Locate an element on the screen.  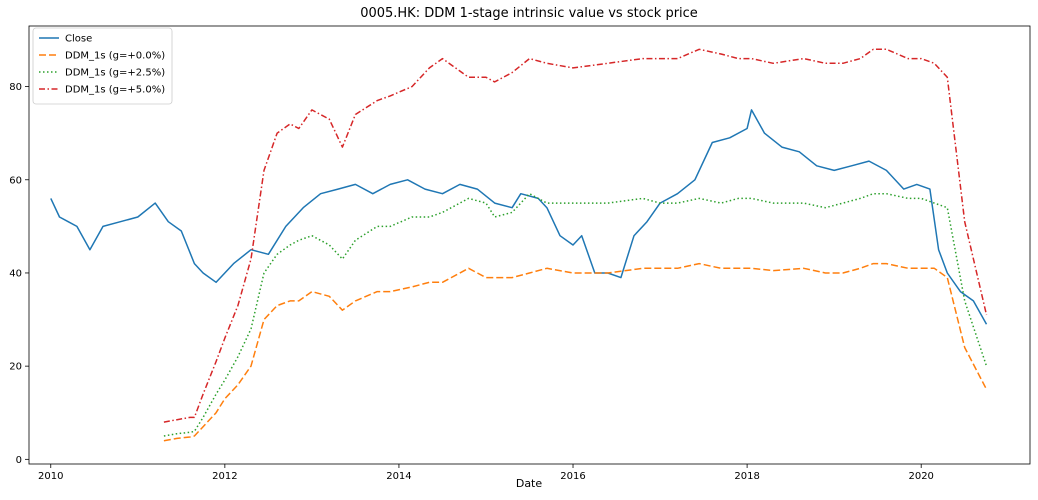
legend-entry-0: Close is located at coordinates (78, 39).